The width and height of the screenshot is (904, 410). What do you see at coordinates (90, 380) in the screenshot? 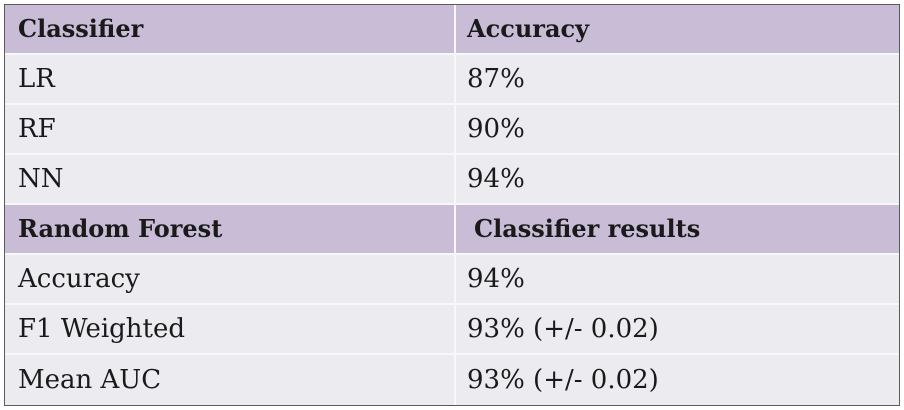
I see `row-label: Mean AUC` at bounding box center [90, 380].